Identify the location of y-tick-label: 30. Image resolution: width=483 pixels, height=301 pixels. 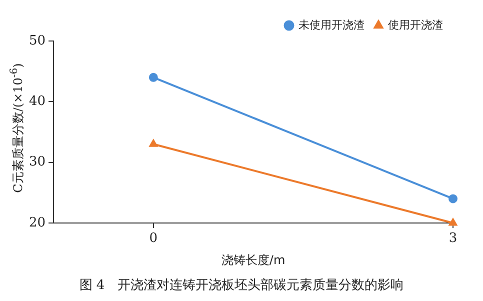
(37, 162).